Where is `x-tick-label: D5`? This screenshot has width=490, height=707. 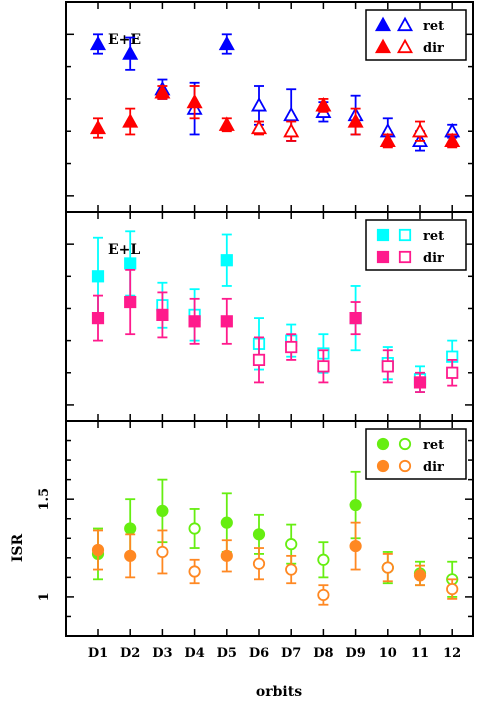
x-tick-label: D5 is located at coordinates (227, 653).